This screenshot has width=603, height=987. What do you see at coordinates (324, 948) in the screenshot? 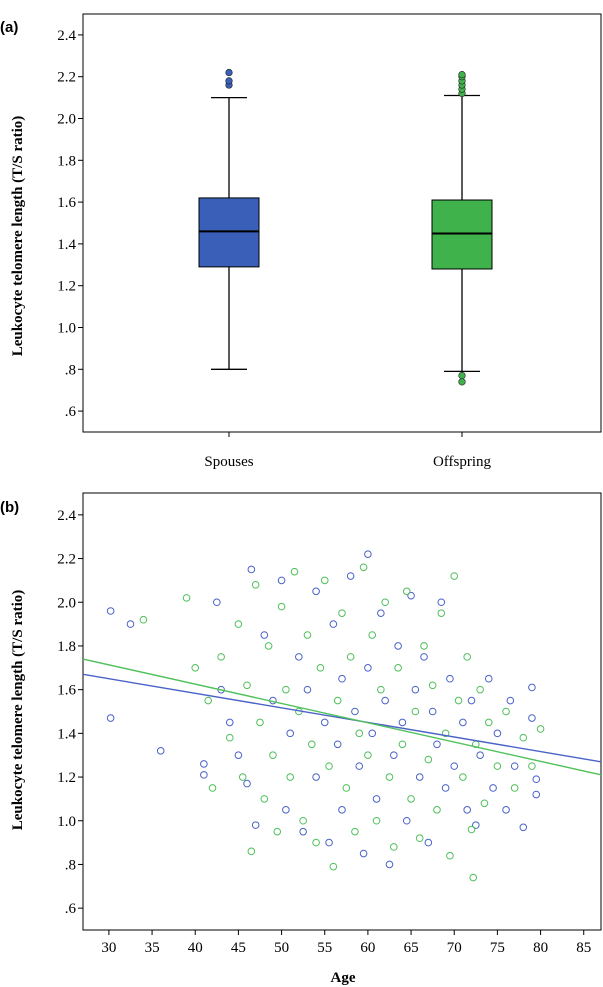
I see `x-tick-label: 55` at bounding box center [324, 948].